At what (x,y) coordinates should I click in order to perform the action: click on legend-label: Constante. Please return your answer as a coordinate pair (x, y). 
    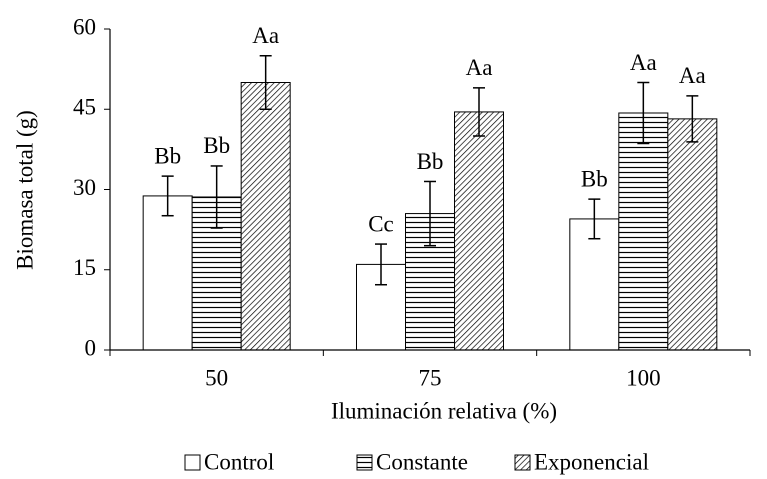
    Looking at the image, I should click on (422, 461).